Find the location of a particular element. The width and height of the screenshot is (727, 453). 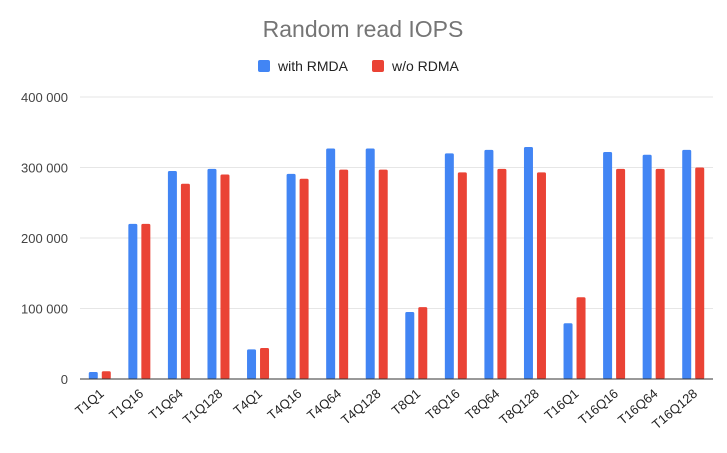

bar-wo-rdma-t1q64 is located at coordinates (185, 281).